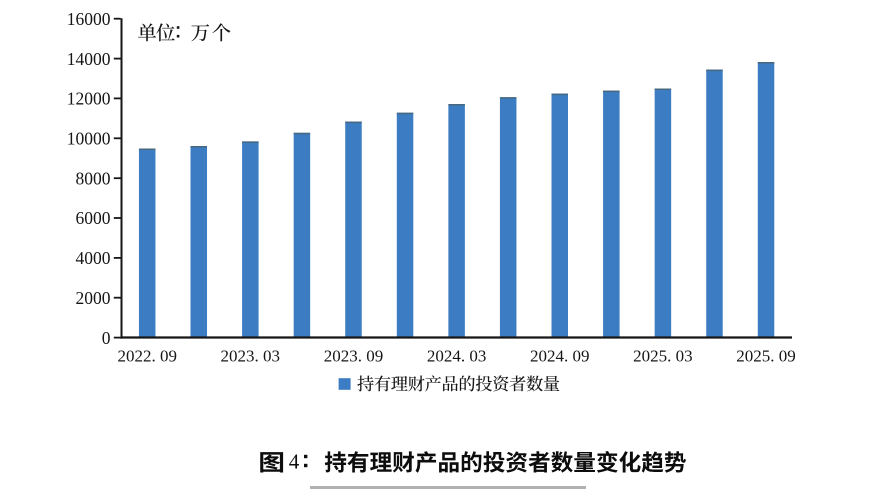 This screenshot has width=870, height=500. What do you see at coordinates (89, 19) in the screenshot?
I see `svg-text: 16000` at bounding box center [89, 19].